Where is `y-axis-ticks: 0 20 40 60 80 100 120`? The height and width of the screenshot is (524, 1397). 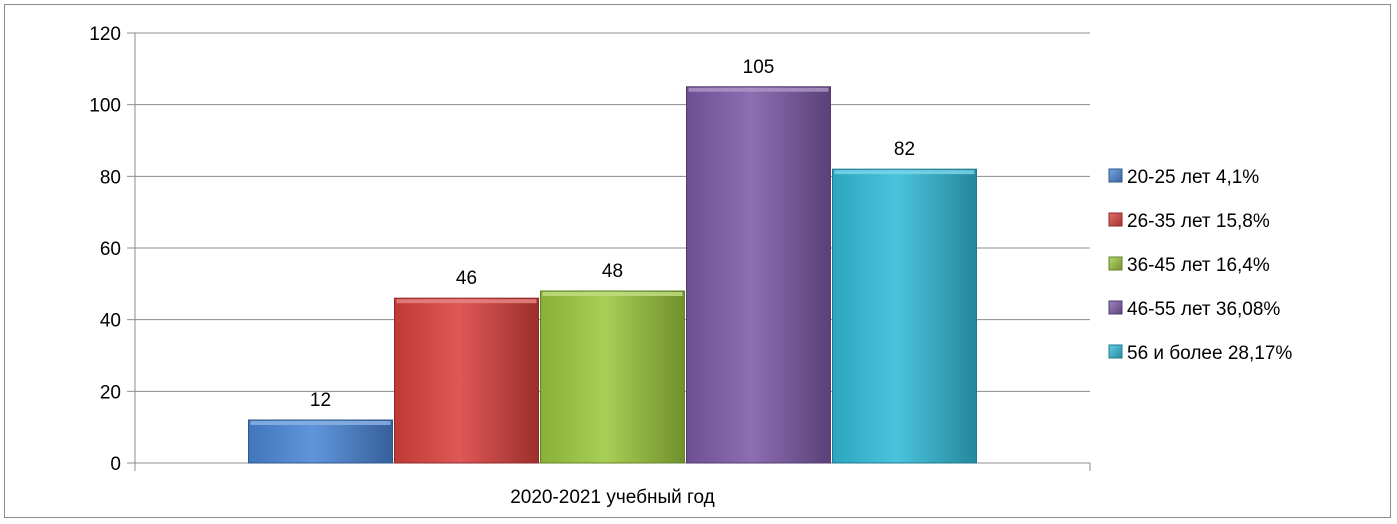 y-axis-ticks: 0 20 40 60 80 100 120 is located at coordinates (105, 249).